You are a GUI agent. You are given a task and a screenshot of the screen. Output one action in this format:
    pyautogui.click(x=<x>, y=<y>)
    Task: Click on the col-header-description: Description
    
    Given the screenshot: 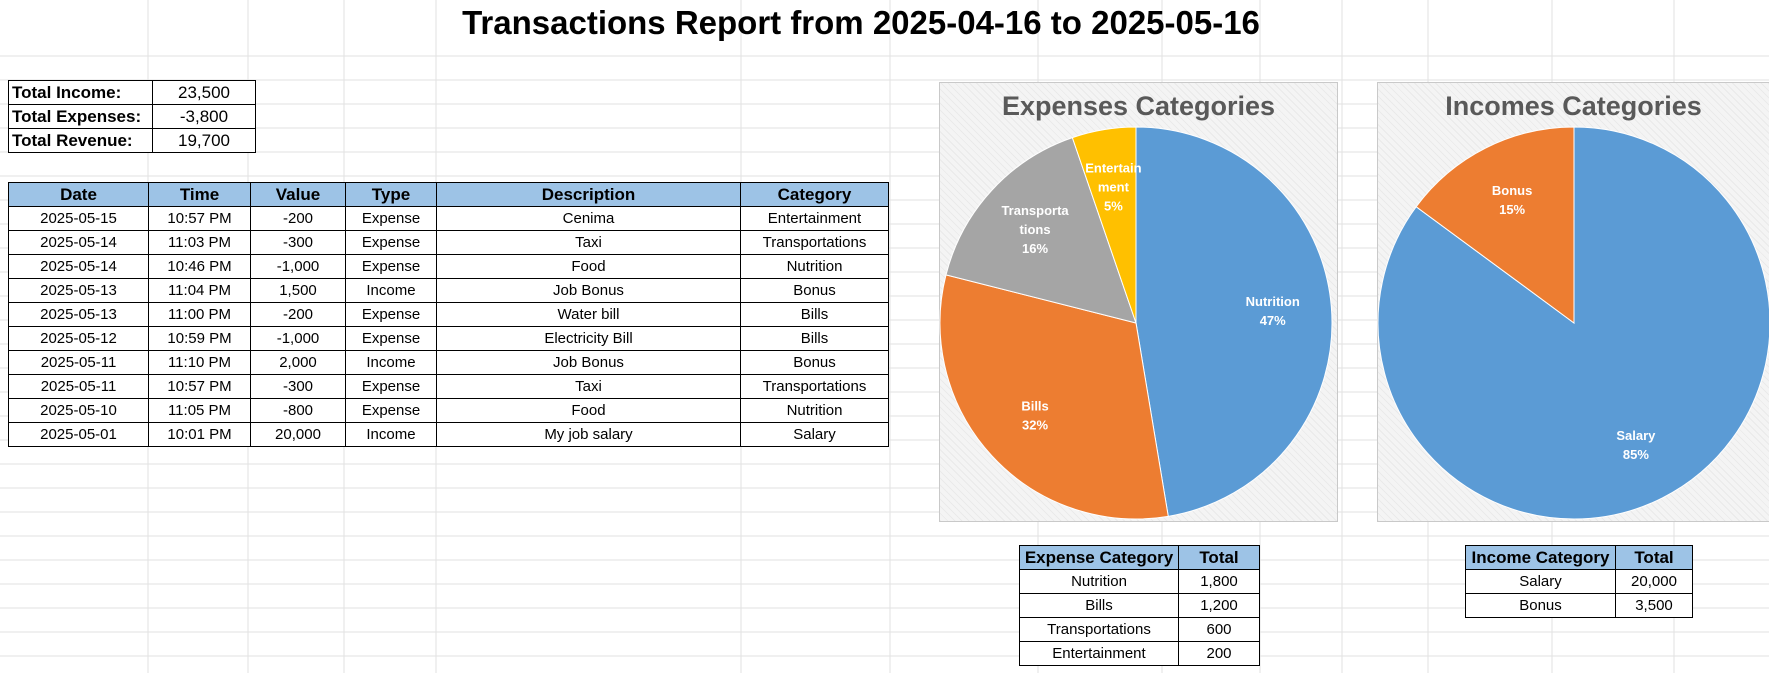 What is the action you would take?
    pyautogui.click(x=588, y=194)
    